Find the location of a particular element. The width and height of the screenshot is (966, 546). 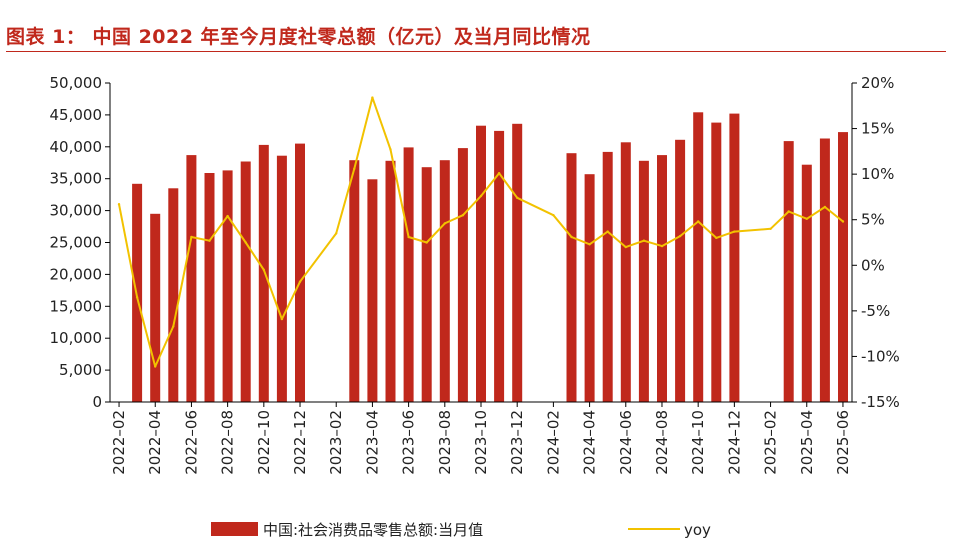

x-tick-label: 2024–12 is located at coordinates (734, 442).